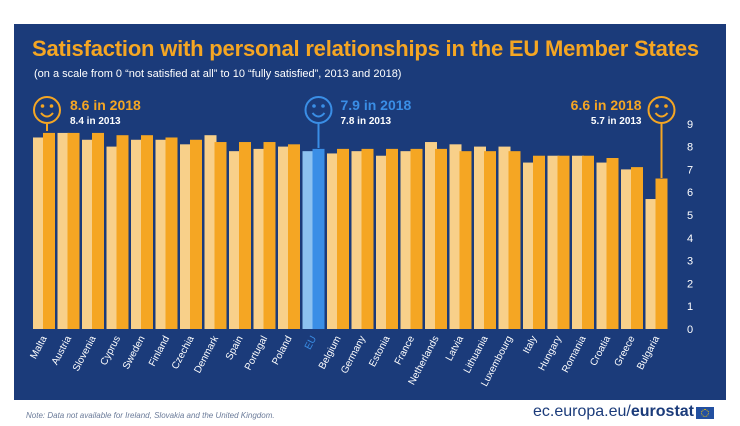  Describe the element at coordinates (582, 411) in the screenshot. I see `source-prefix: ec.europa.eu/` at that location.